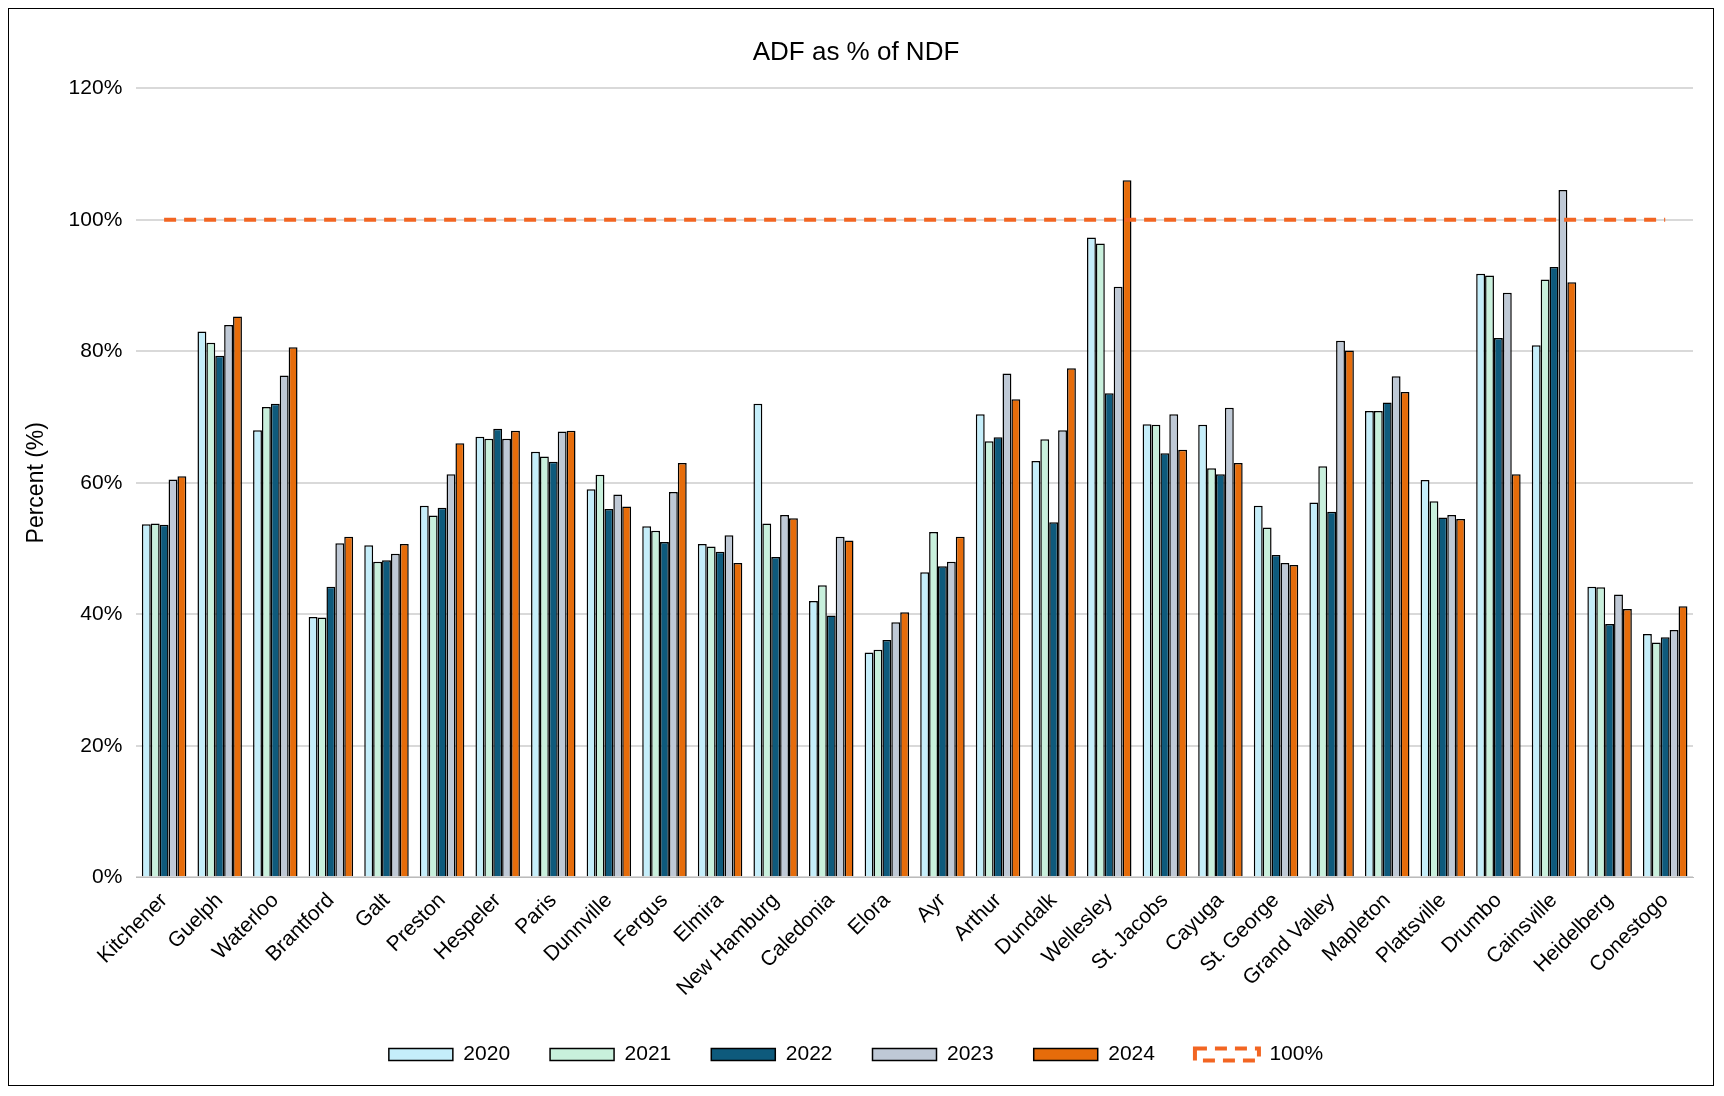  I want to click on legend-label: 2022, so click(809, 1053).